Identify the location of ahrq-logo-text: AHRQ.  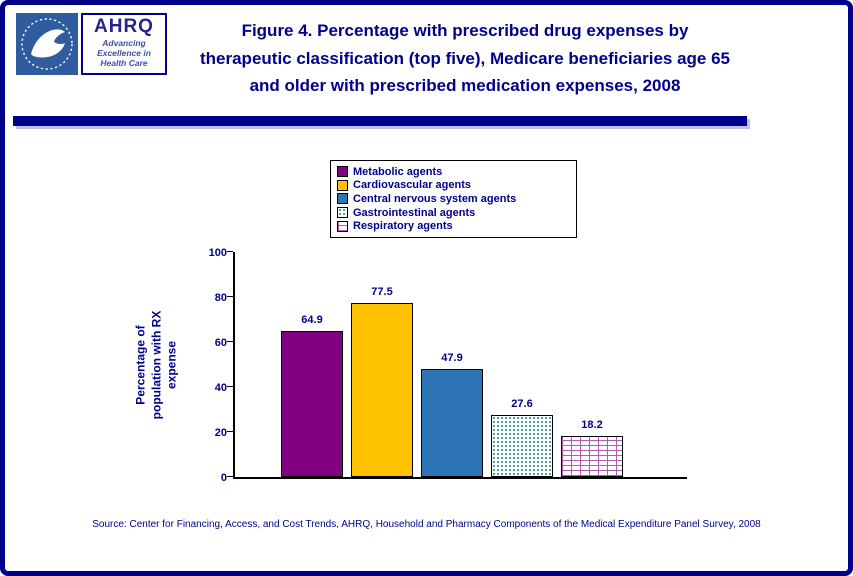
(124, 26).